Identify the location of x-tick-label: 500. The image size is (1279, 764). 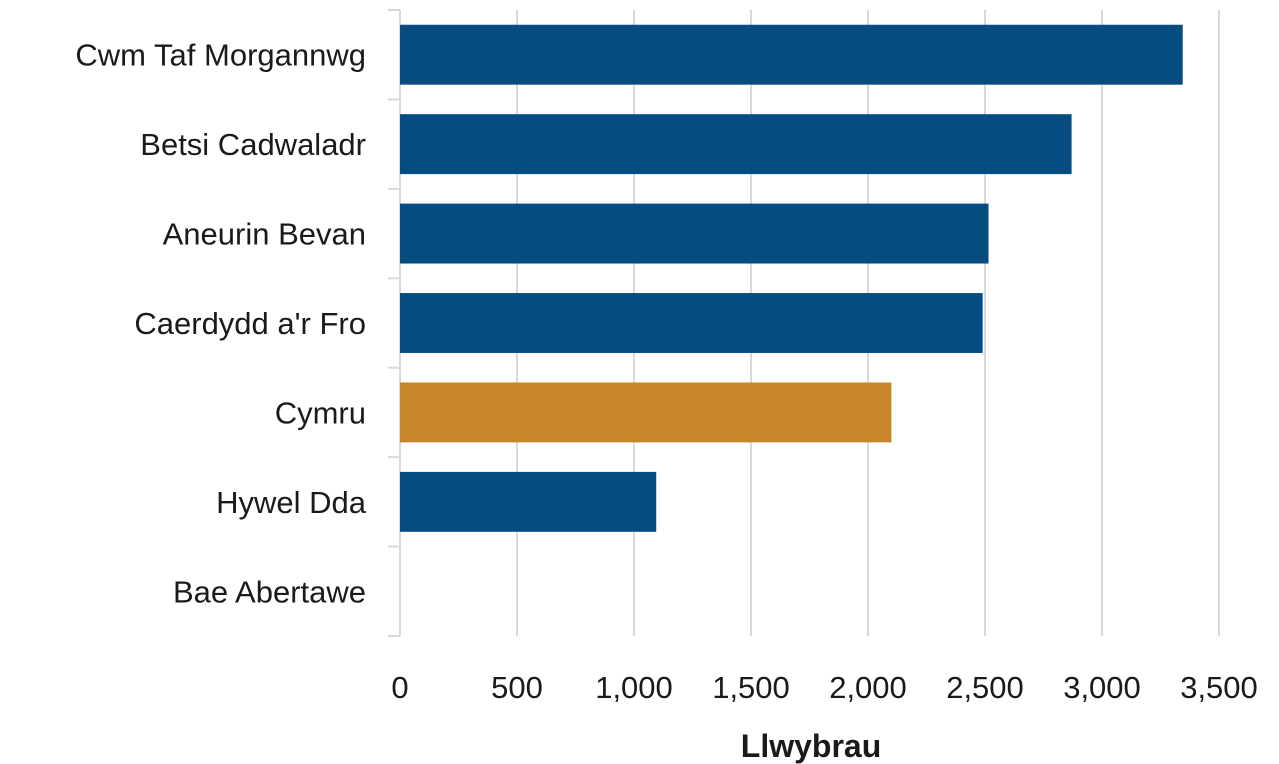
(517, 687).